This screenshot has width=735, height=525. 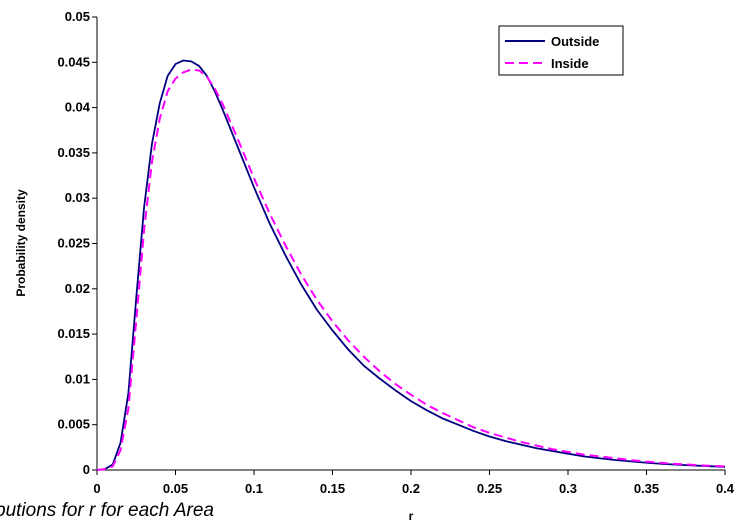 What do you see at coordinates (107, 510) in the screenshot?
I see `figure-caption: butions for r for each Area` at bounding box center [107, 510].